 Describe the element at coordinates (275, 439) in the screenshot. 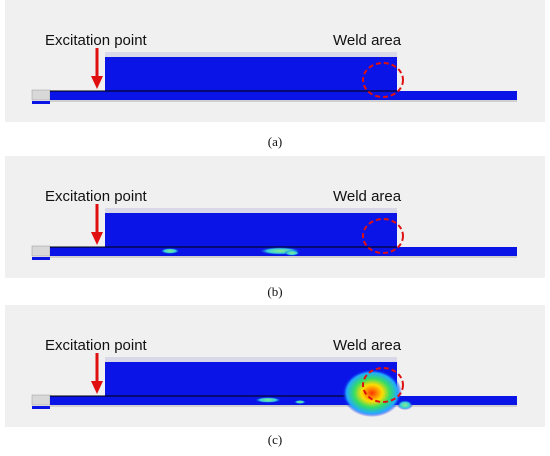

I see `panel-caption: (c)` at that location.